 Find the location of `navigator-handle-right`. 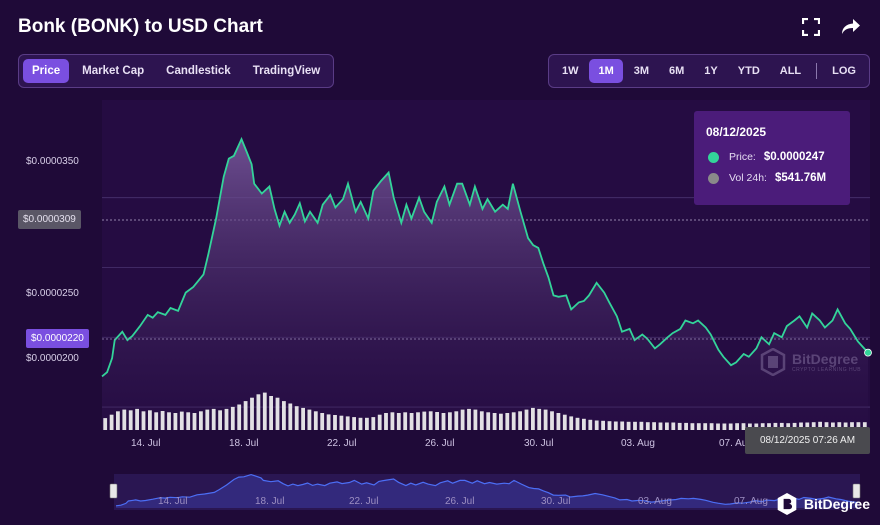

navigator-handle-right is located at coordinates (856, 491).